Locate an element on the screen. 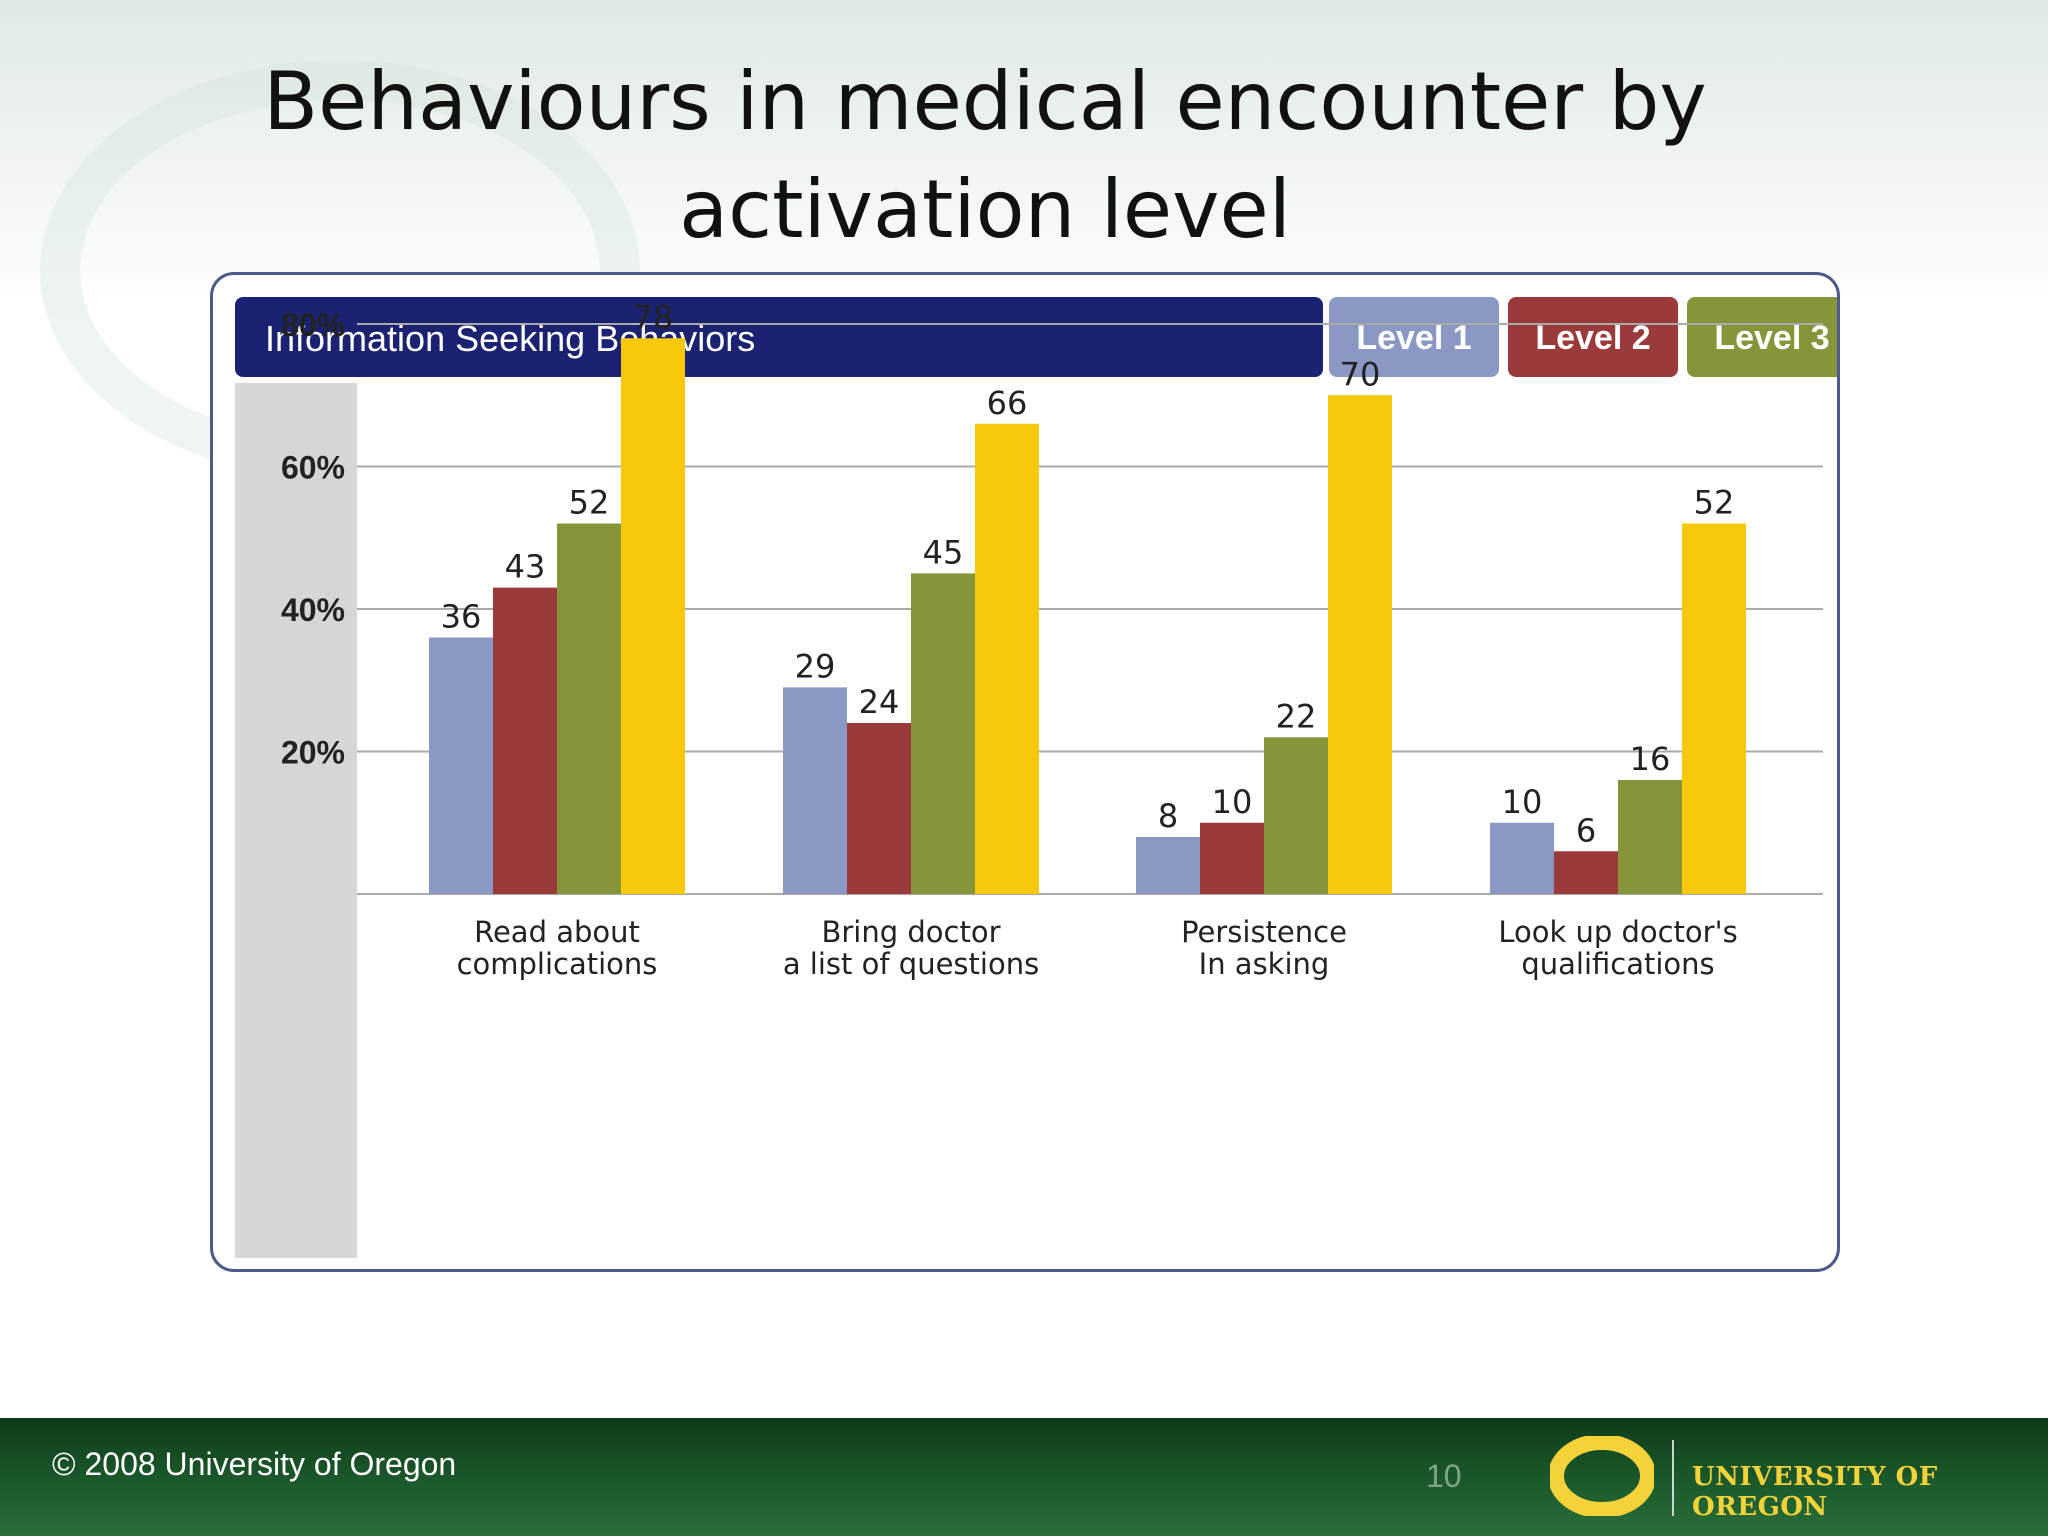 This screenshot has width=2048, height=1536. chart-title-bar is located at coordinates (779, 337).